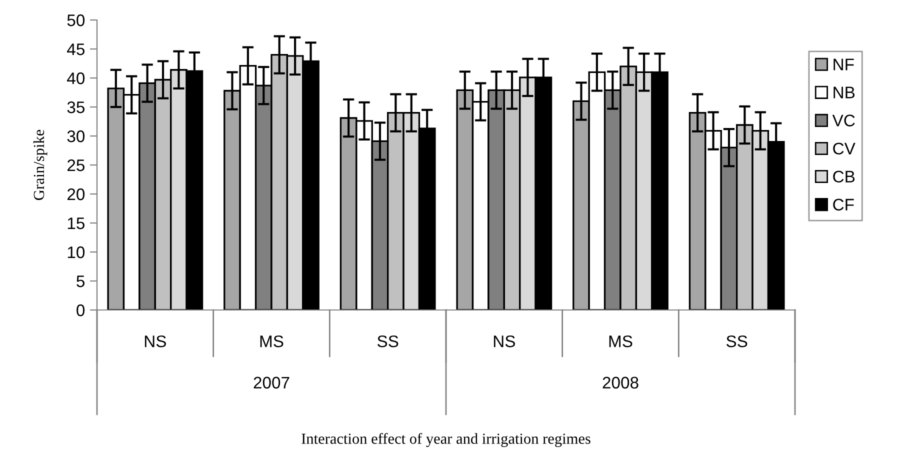 The width and height of the screenshot is (917, 463). What do you see at coordinates (40, 165) in the screenshot?
I see `y-axis-title: Grain/spike` at bounding box center [40, 165].